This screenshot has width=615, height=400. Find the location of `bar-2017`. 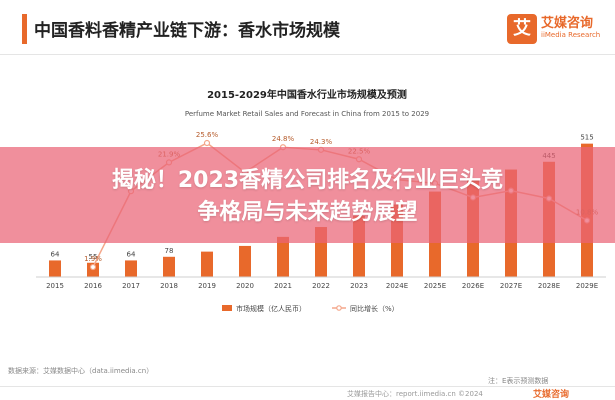

bar-2017 is located at coordinates (131, 268).